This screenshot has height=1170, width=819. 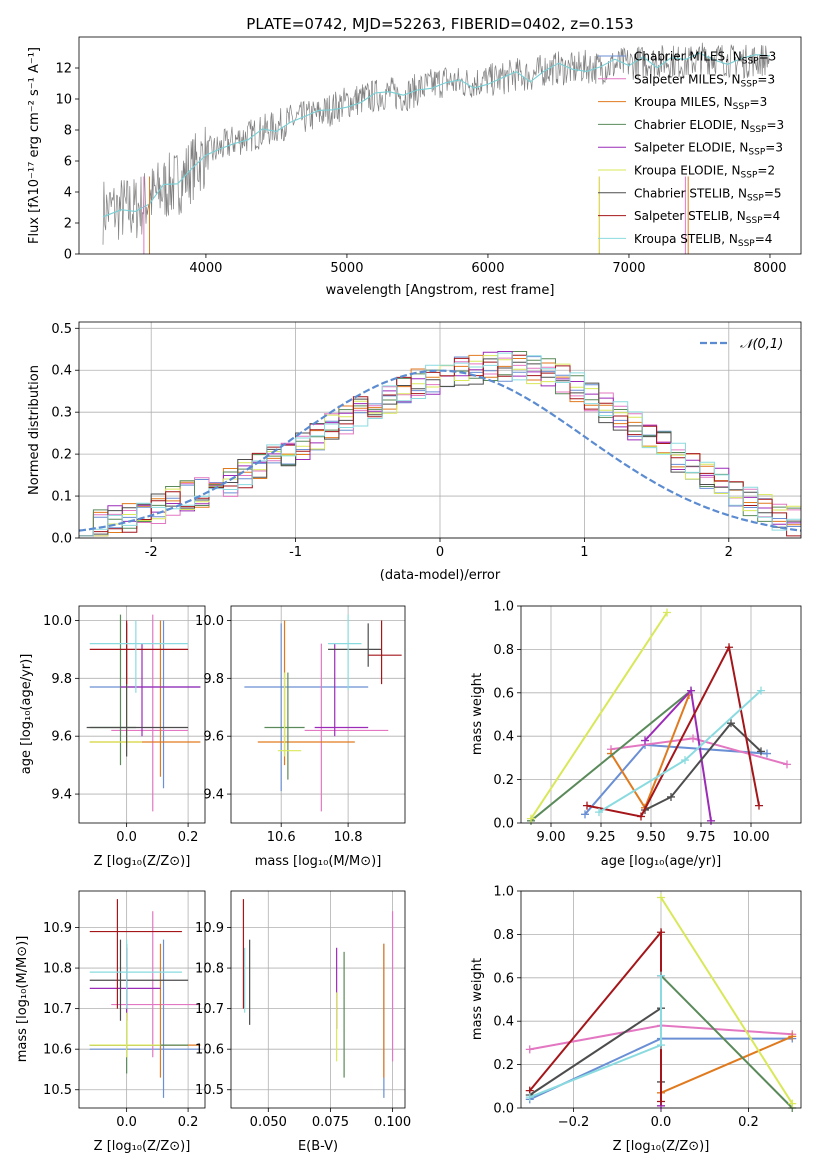 What do you see at coordinates (57, 928) in the screenshot?
I see `mass-vs-z-ytick-label: 10.9` at bounding box center [57, 928].